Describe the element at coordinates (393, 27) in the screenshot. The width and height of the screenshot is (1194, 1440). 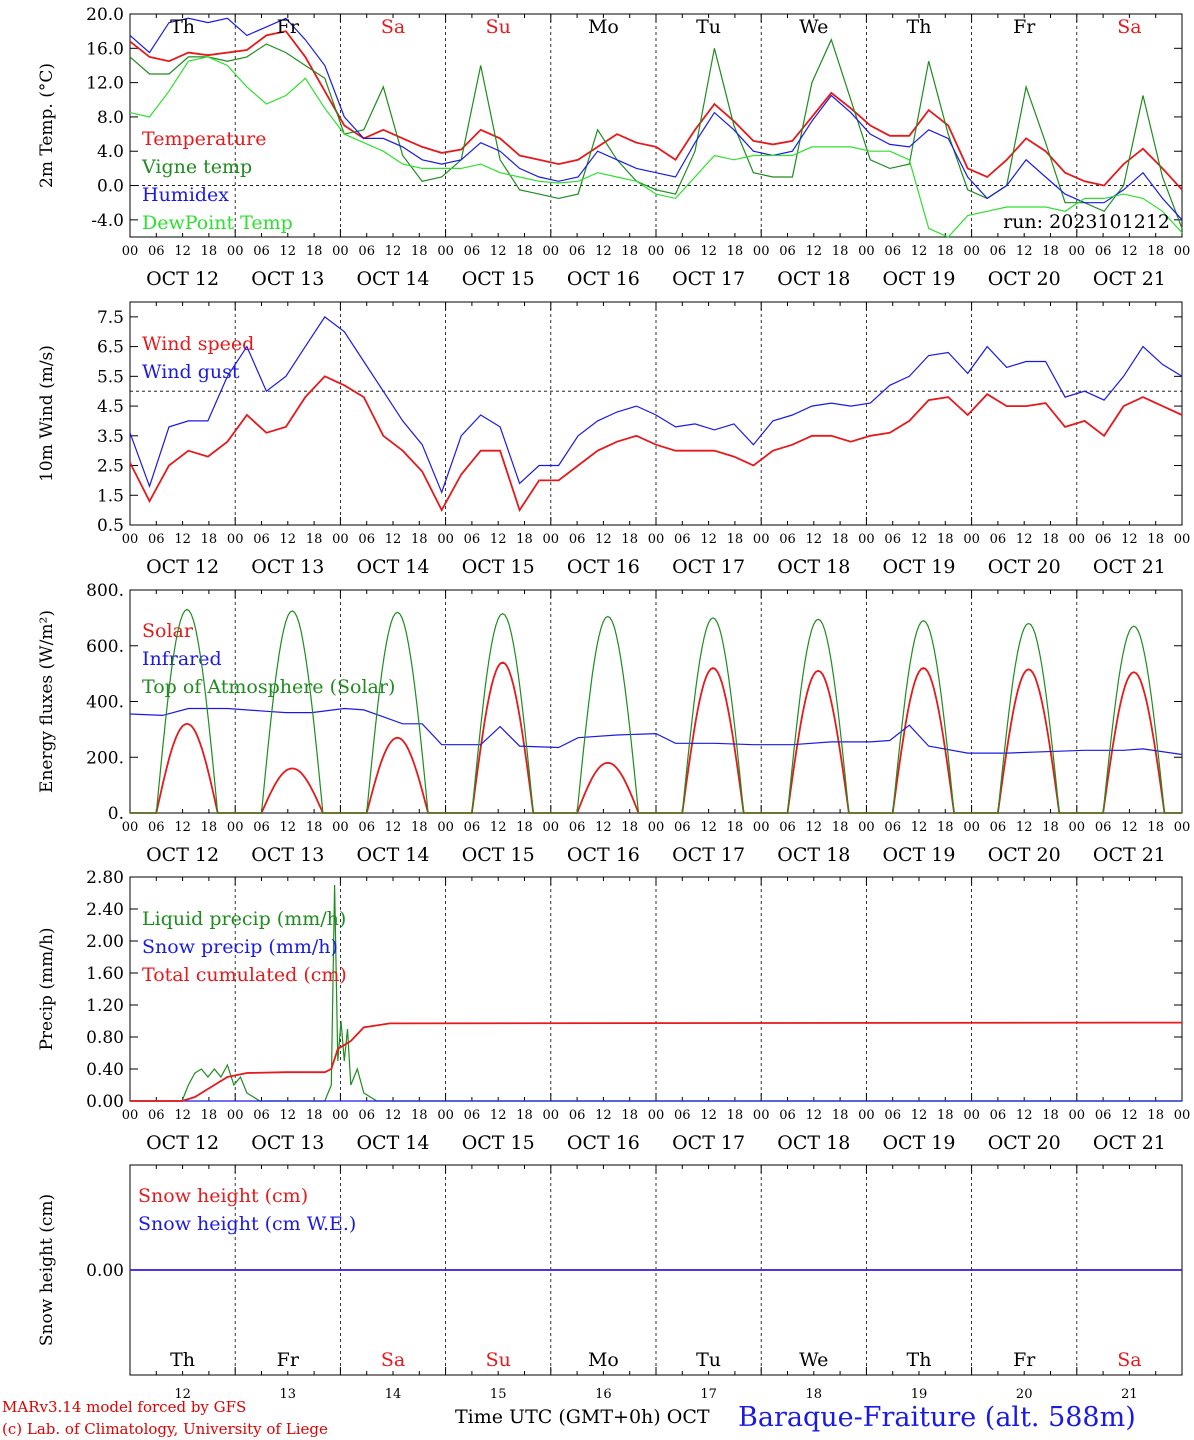
I see `weekday-label: Sa` at that location.